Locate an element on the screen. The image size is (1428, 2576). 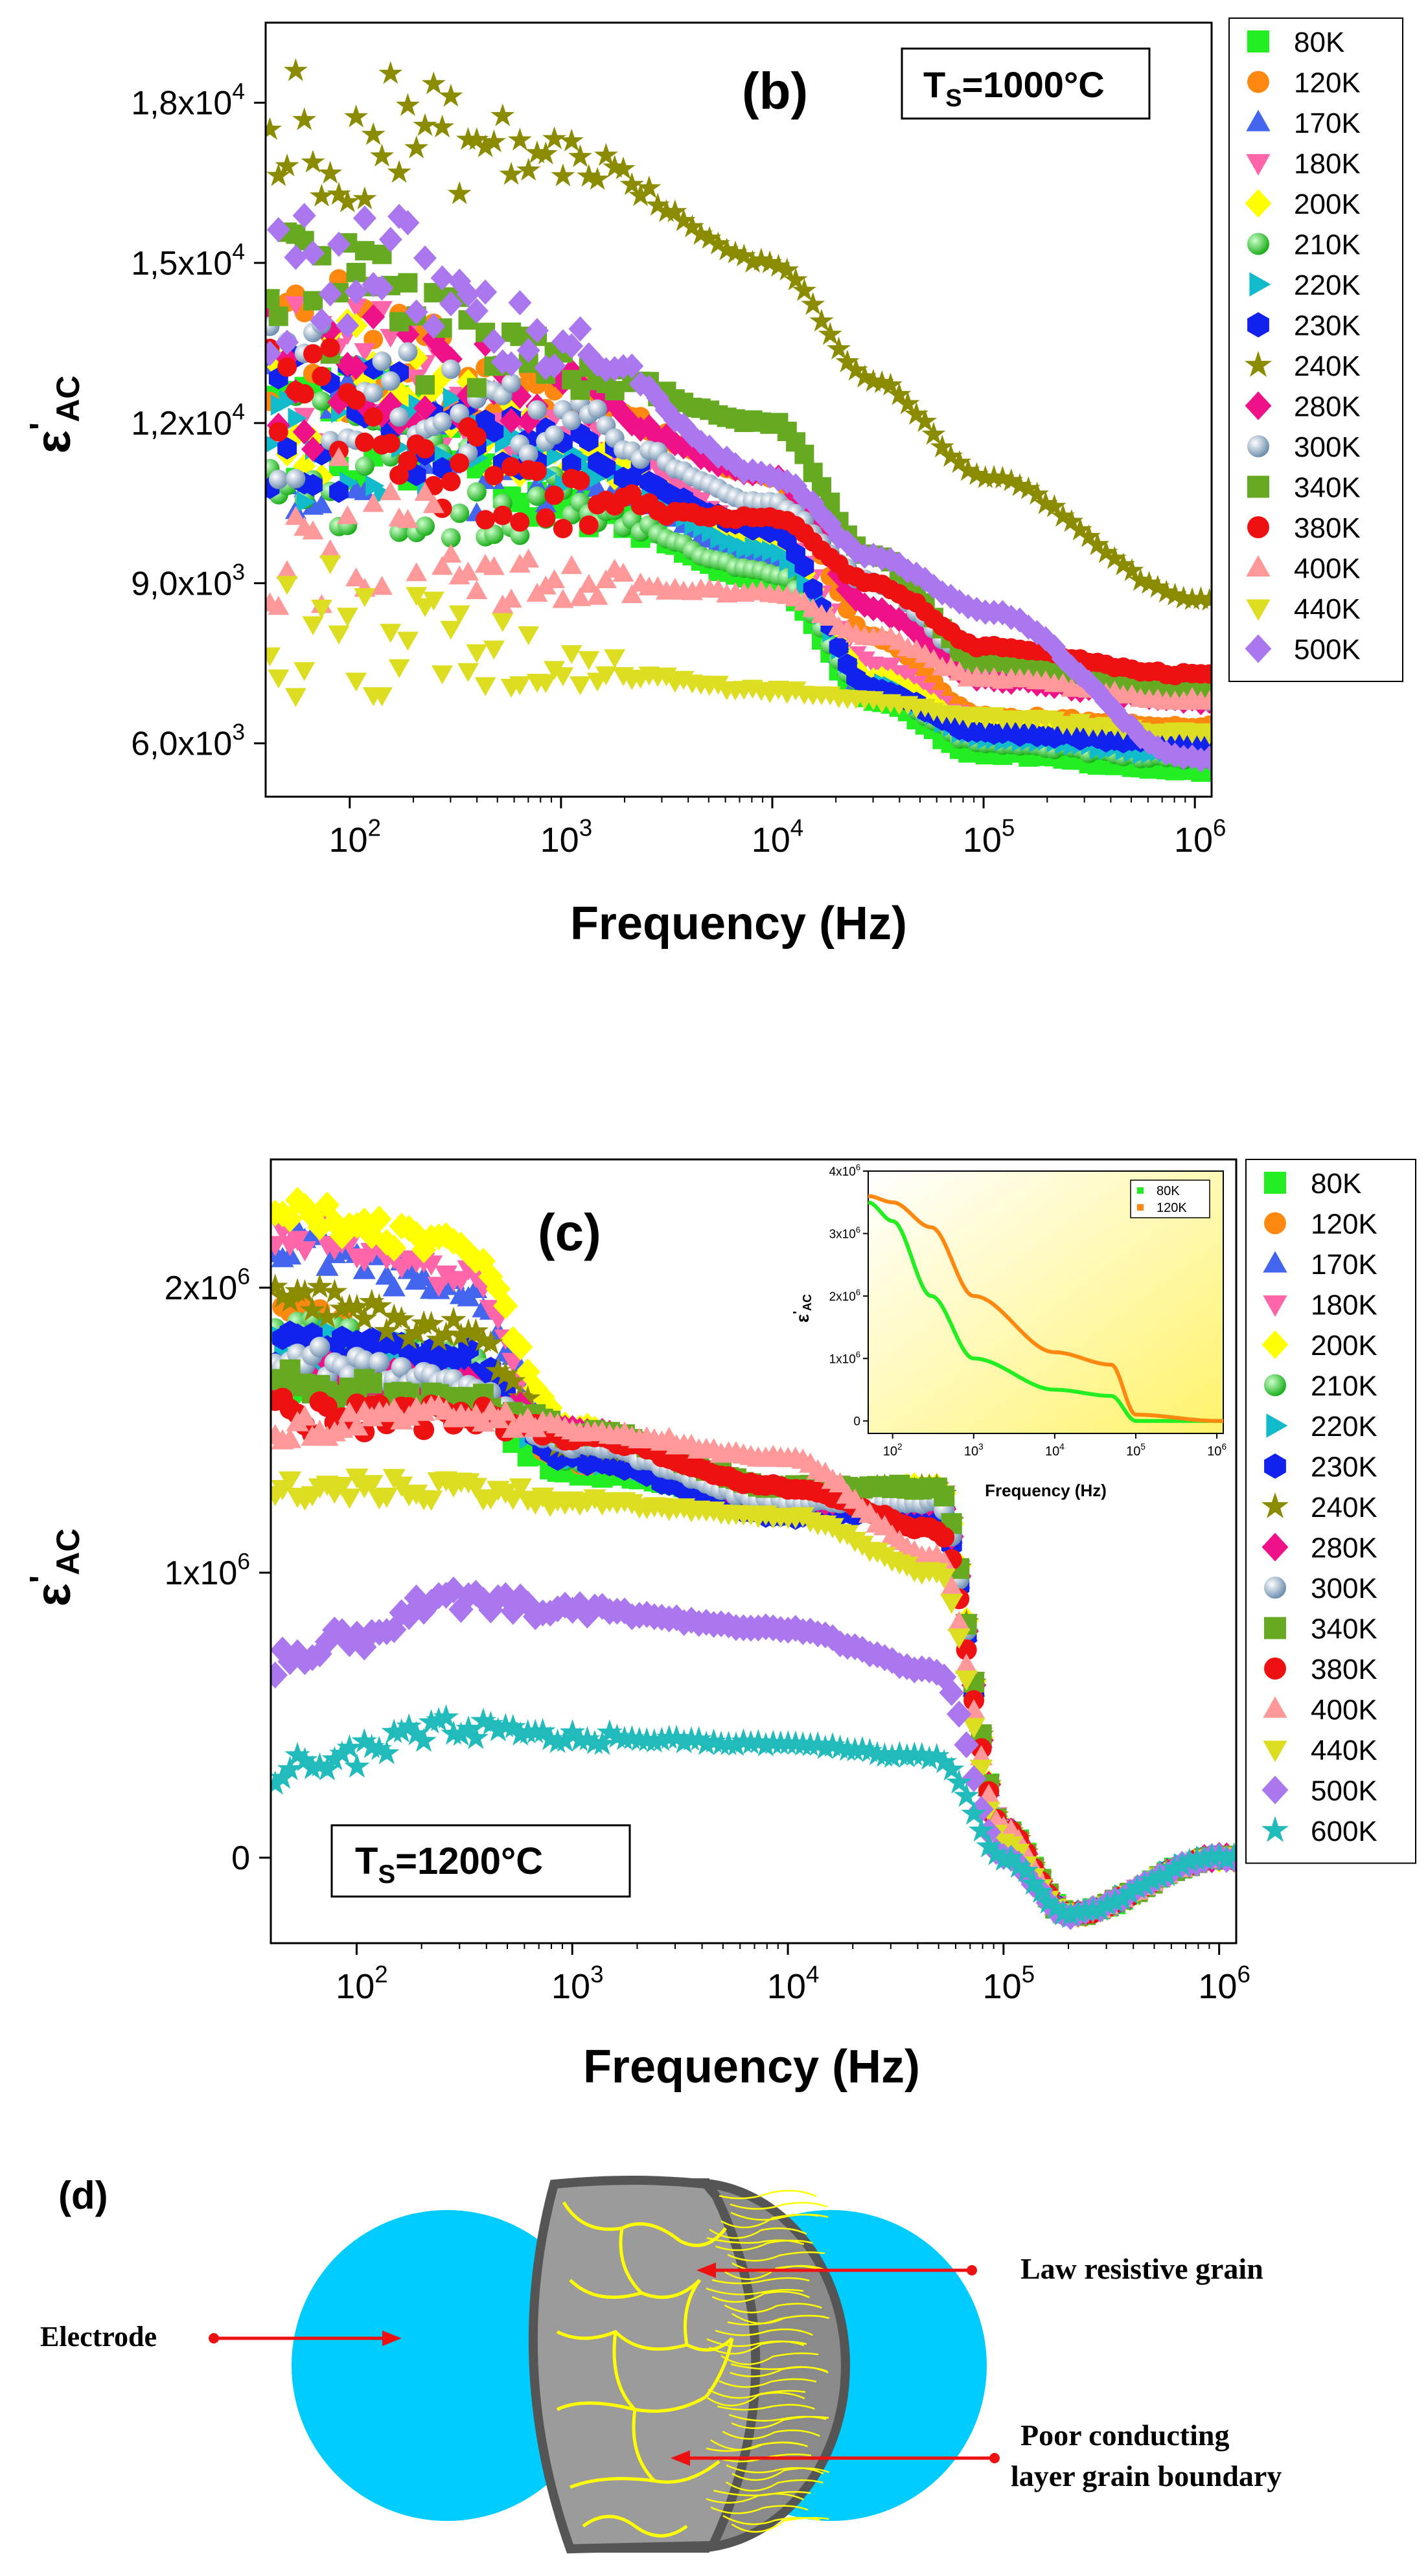
legend-label: 80K is located at coordinates (1319, 43).